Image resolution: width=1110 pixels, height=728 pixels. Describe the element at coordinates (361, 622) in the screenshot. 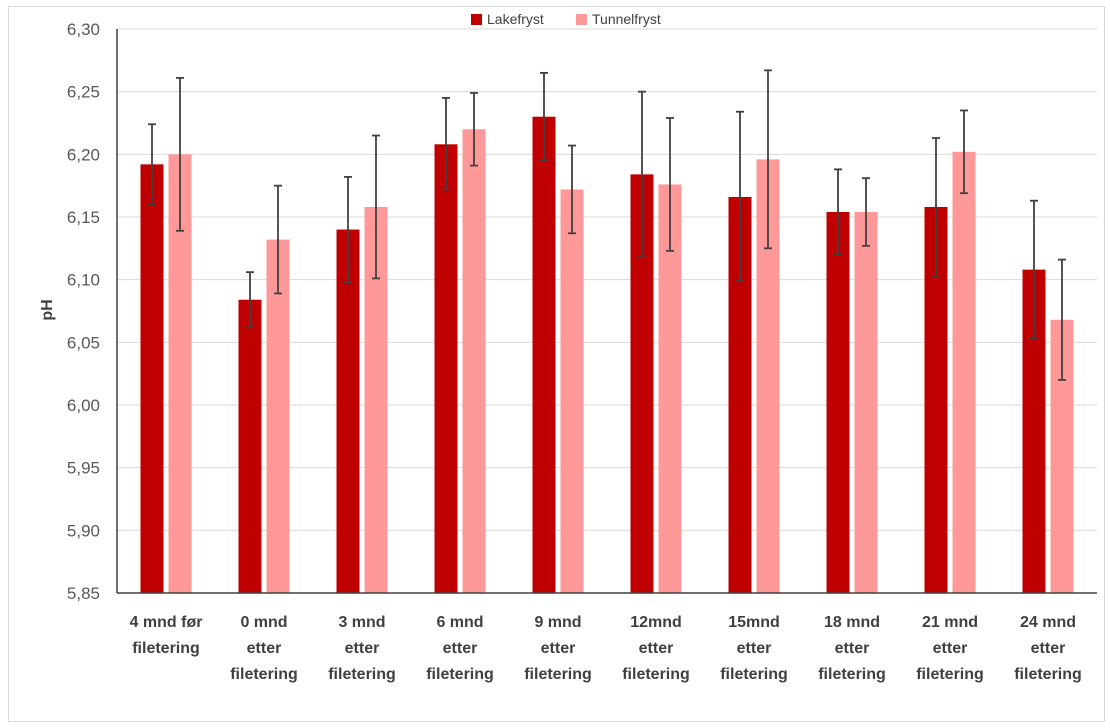

I see `x-tick-label: 3 mnd` at that location.